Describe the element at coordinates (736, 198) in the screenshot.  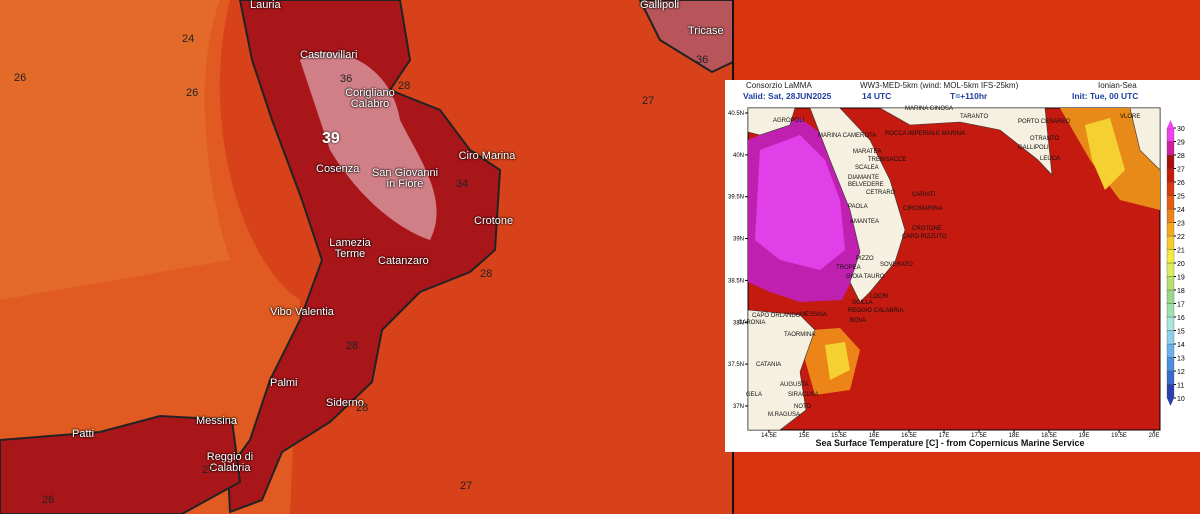
I see `lat-label: 39.5N` at that location.